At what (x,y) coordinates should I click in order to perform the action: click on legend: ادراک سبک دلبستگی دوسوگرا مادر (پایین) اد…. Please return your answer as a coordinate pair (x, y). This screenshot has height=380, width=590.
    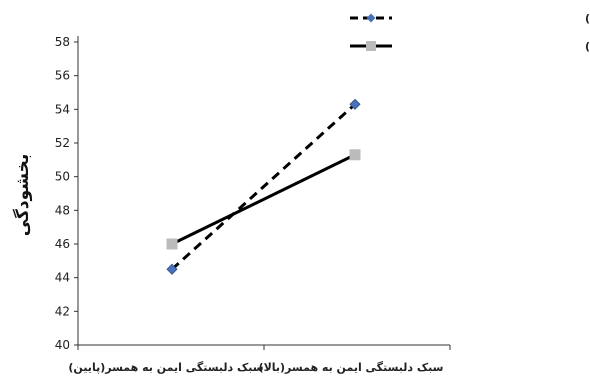
    Looking at the image, I should click on (470, 32).